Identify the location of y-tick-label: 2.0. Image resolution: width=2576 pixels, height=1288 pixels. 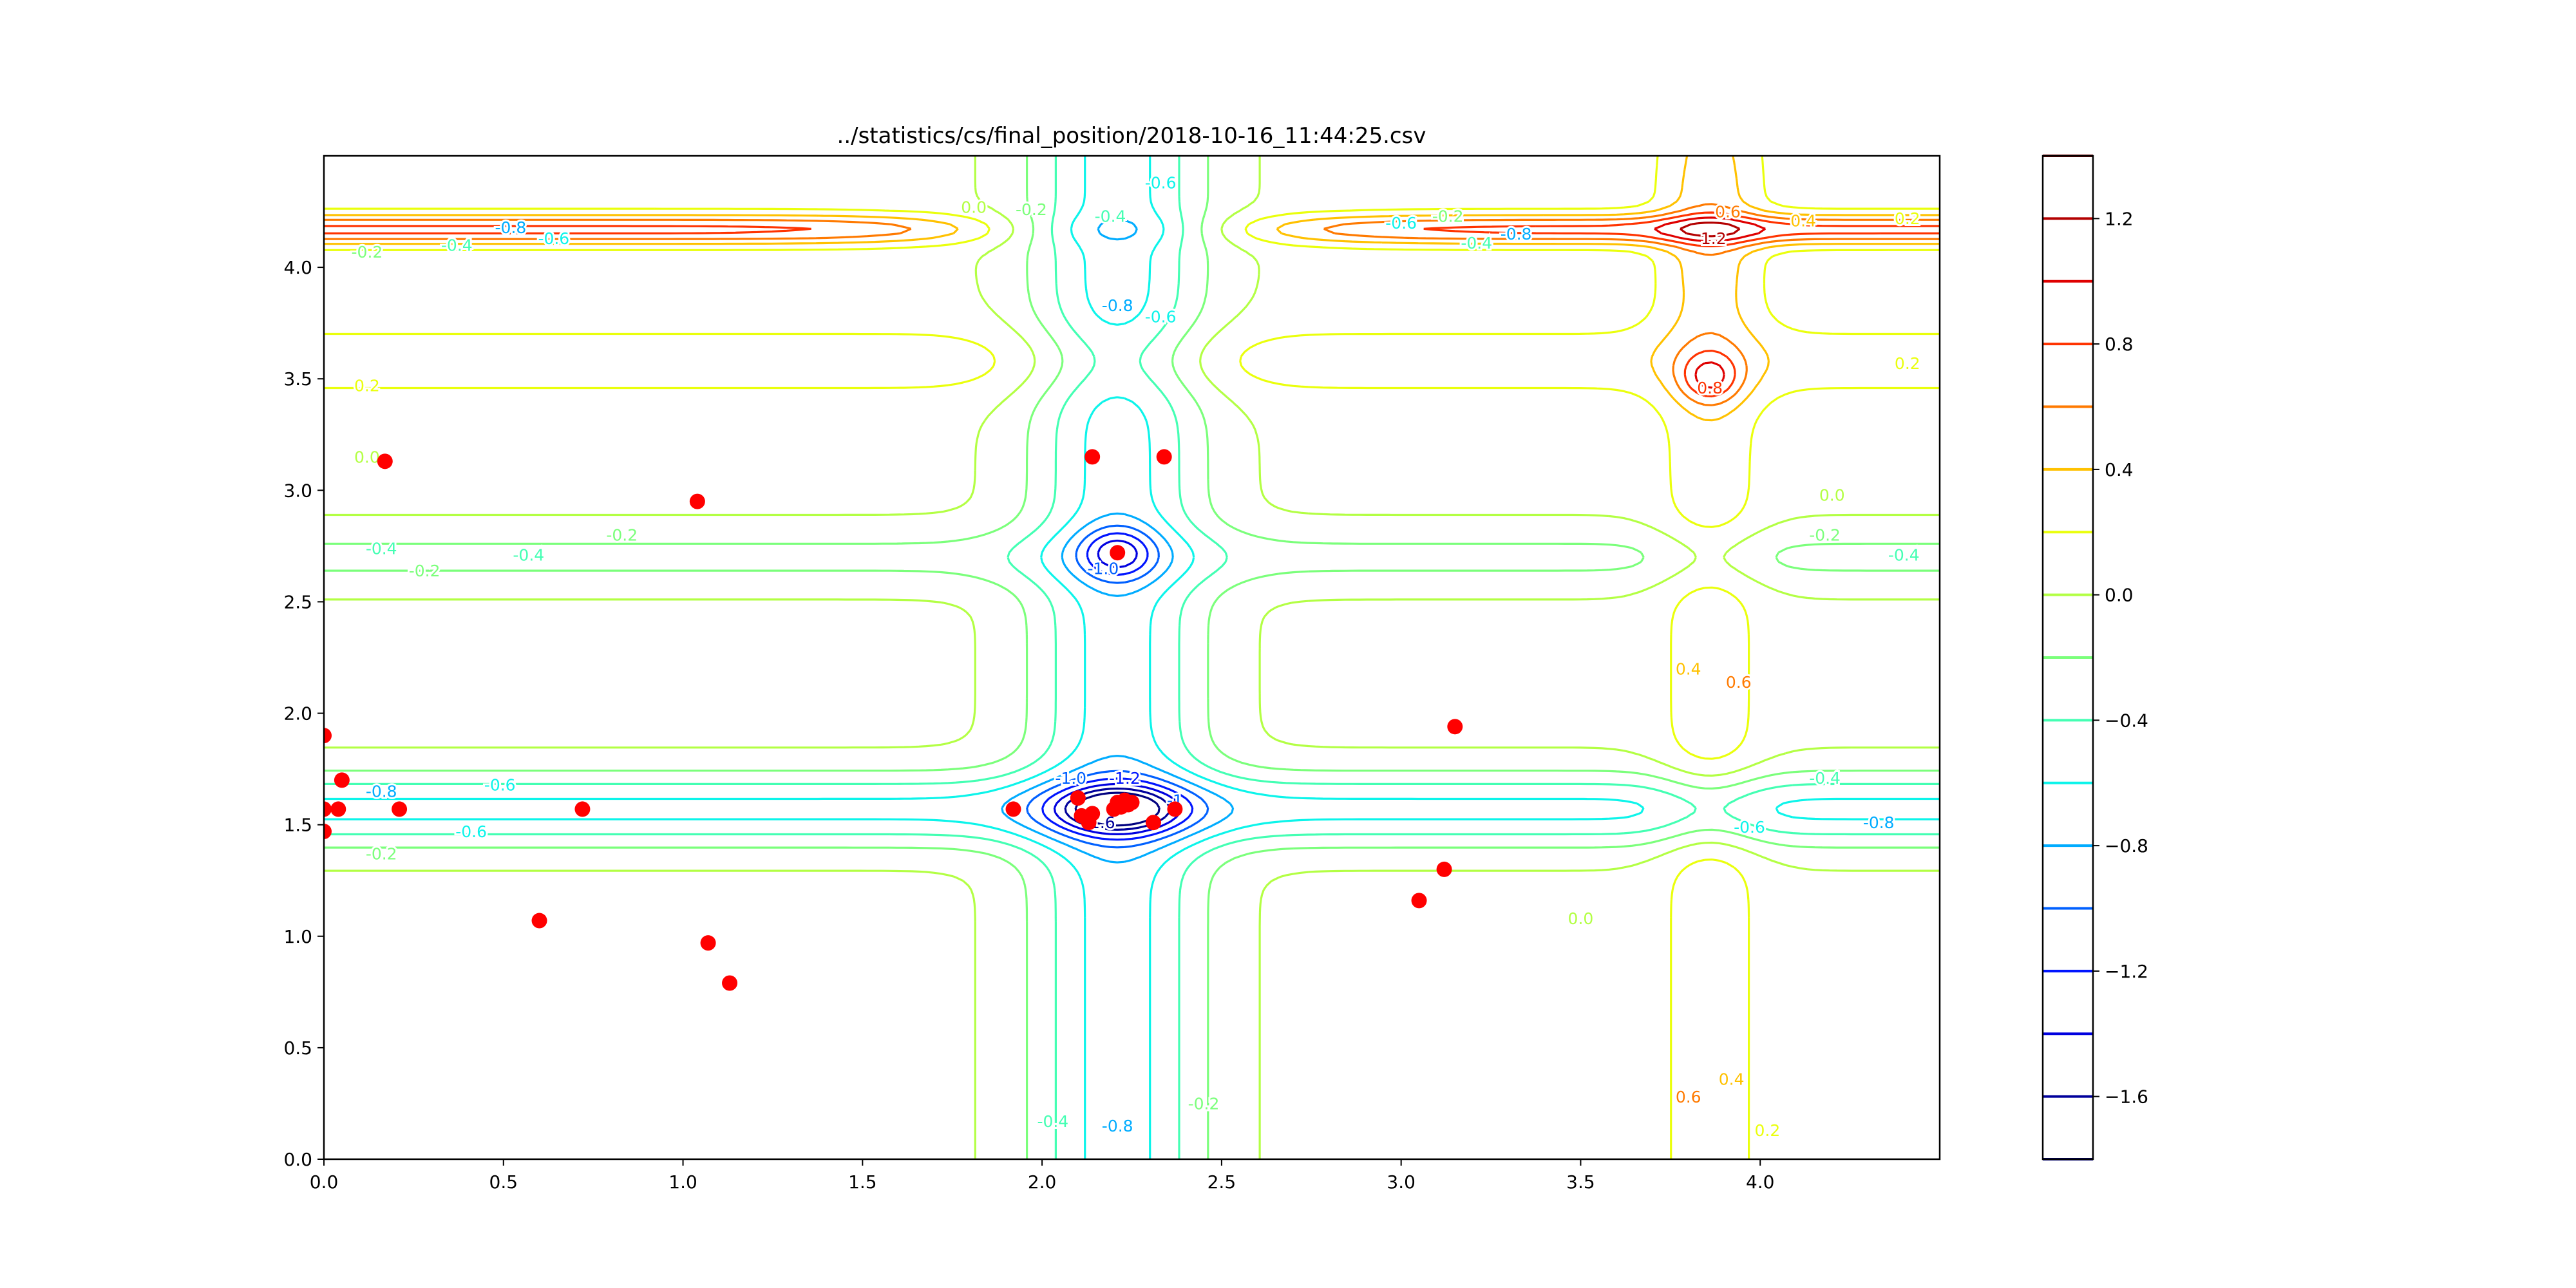
(297, 714).